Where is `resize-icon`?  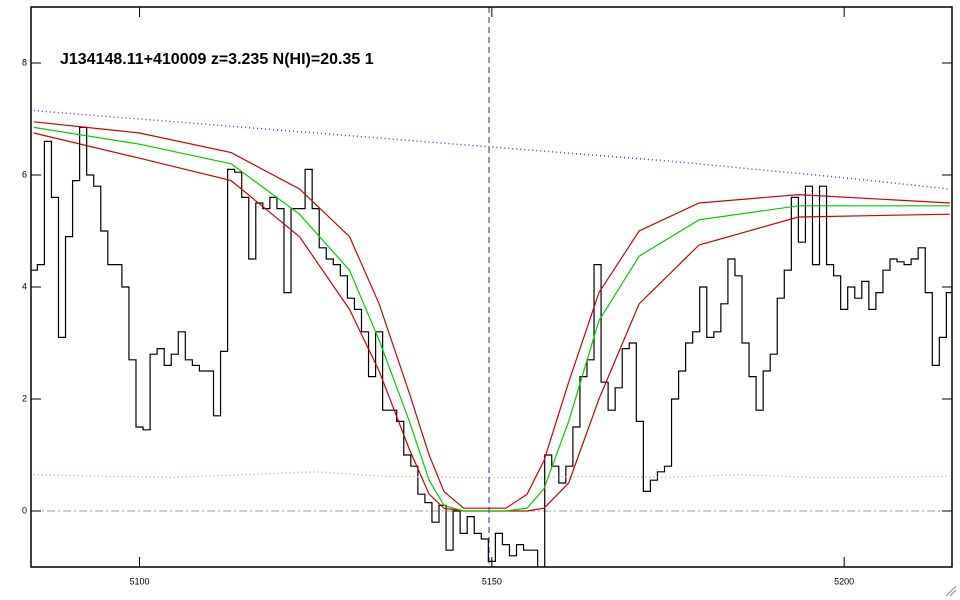
resize-icon is located at coordinates (951, 591).